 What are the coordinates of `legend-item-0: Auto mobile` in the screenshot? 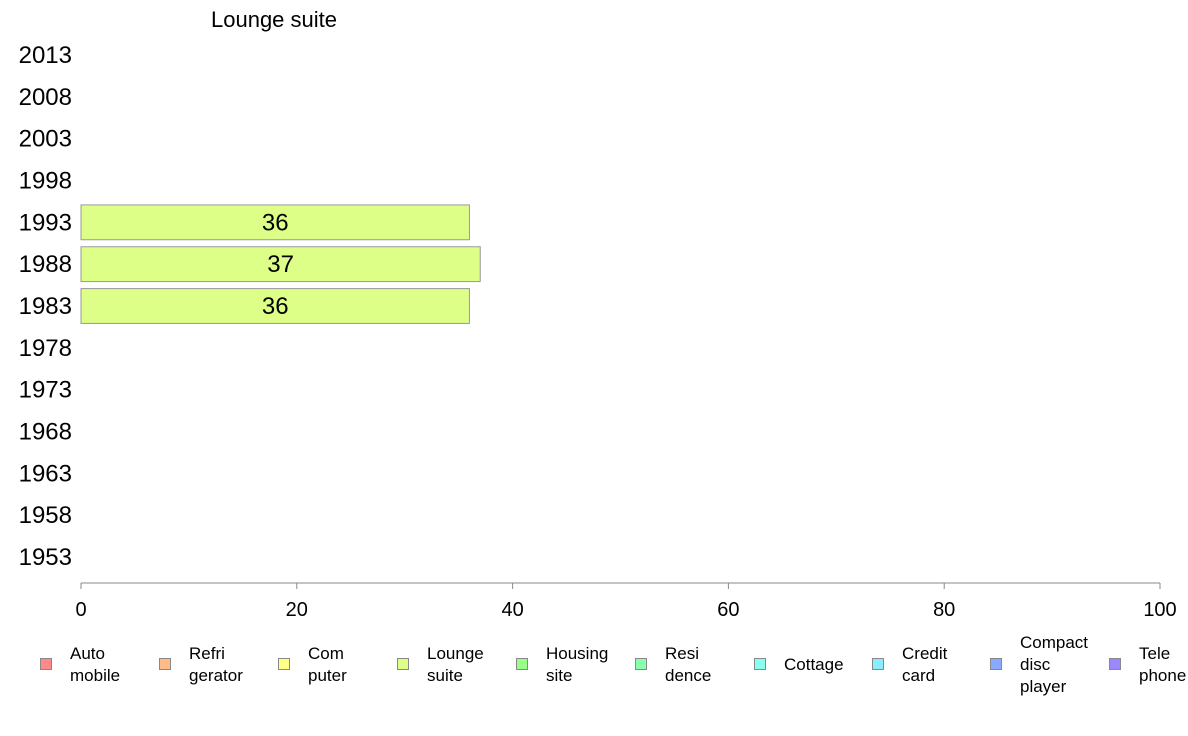 It's located at (99, 665).